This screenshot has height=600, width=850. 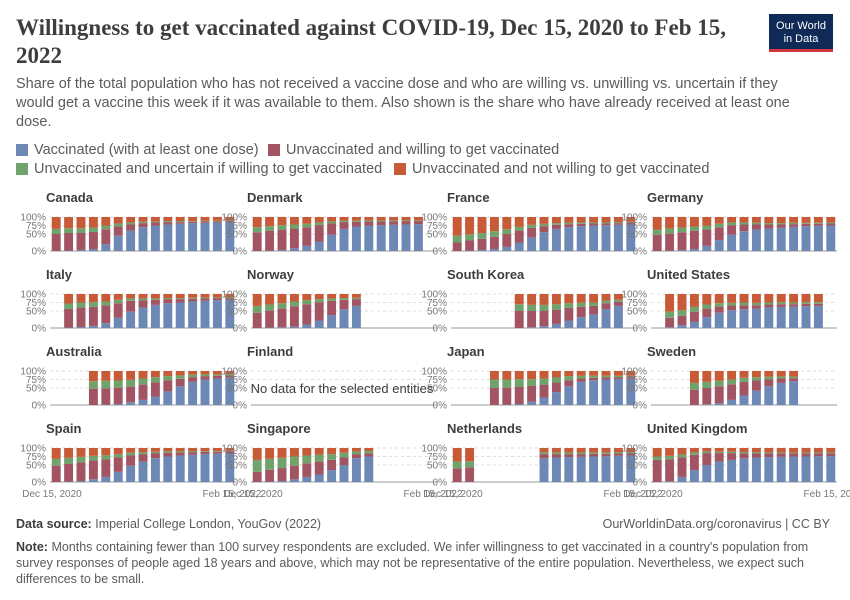 What do you see at coordinates (437, 380) in the screenshot?
I see `y-tick-label: 75%` at bounding box center [437, 380].